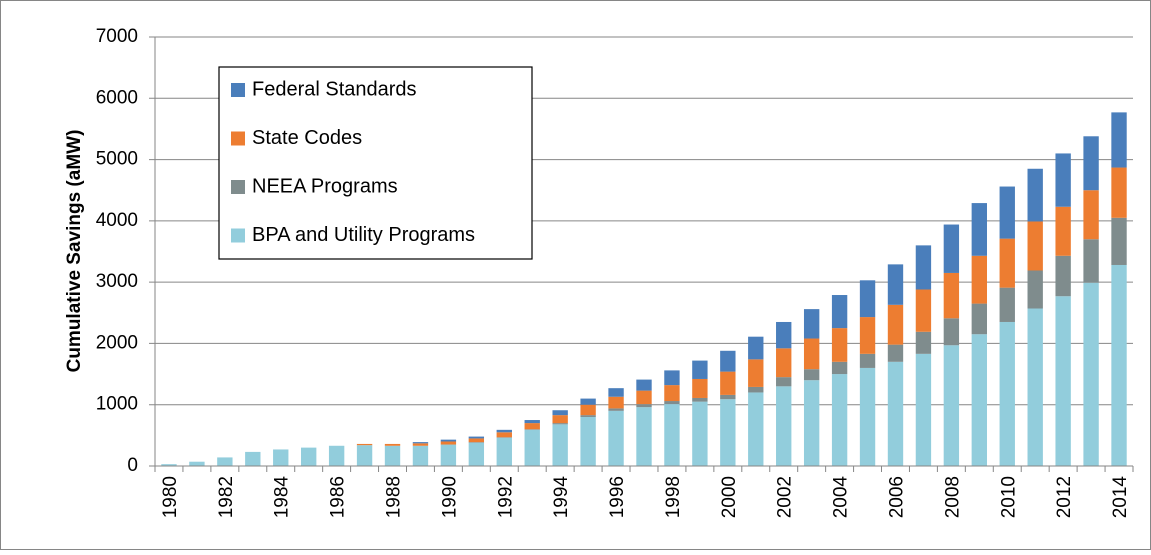  I want to click on x-tick-label: 2010, so click(1008, 497).